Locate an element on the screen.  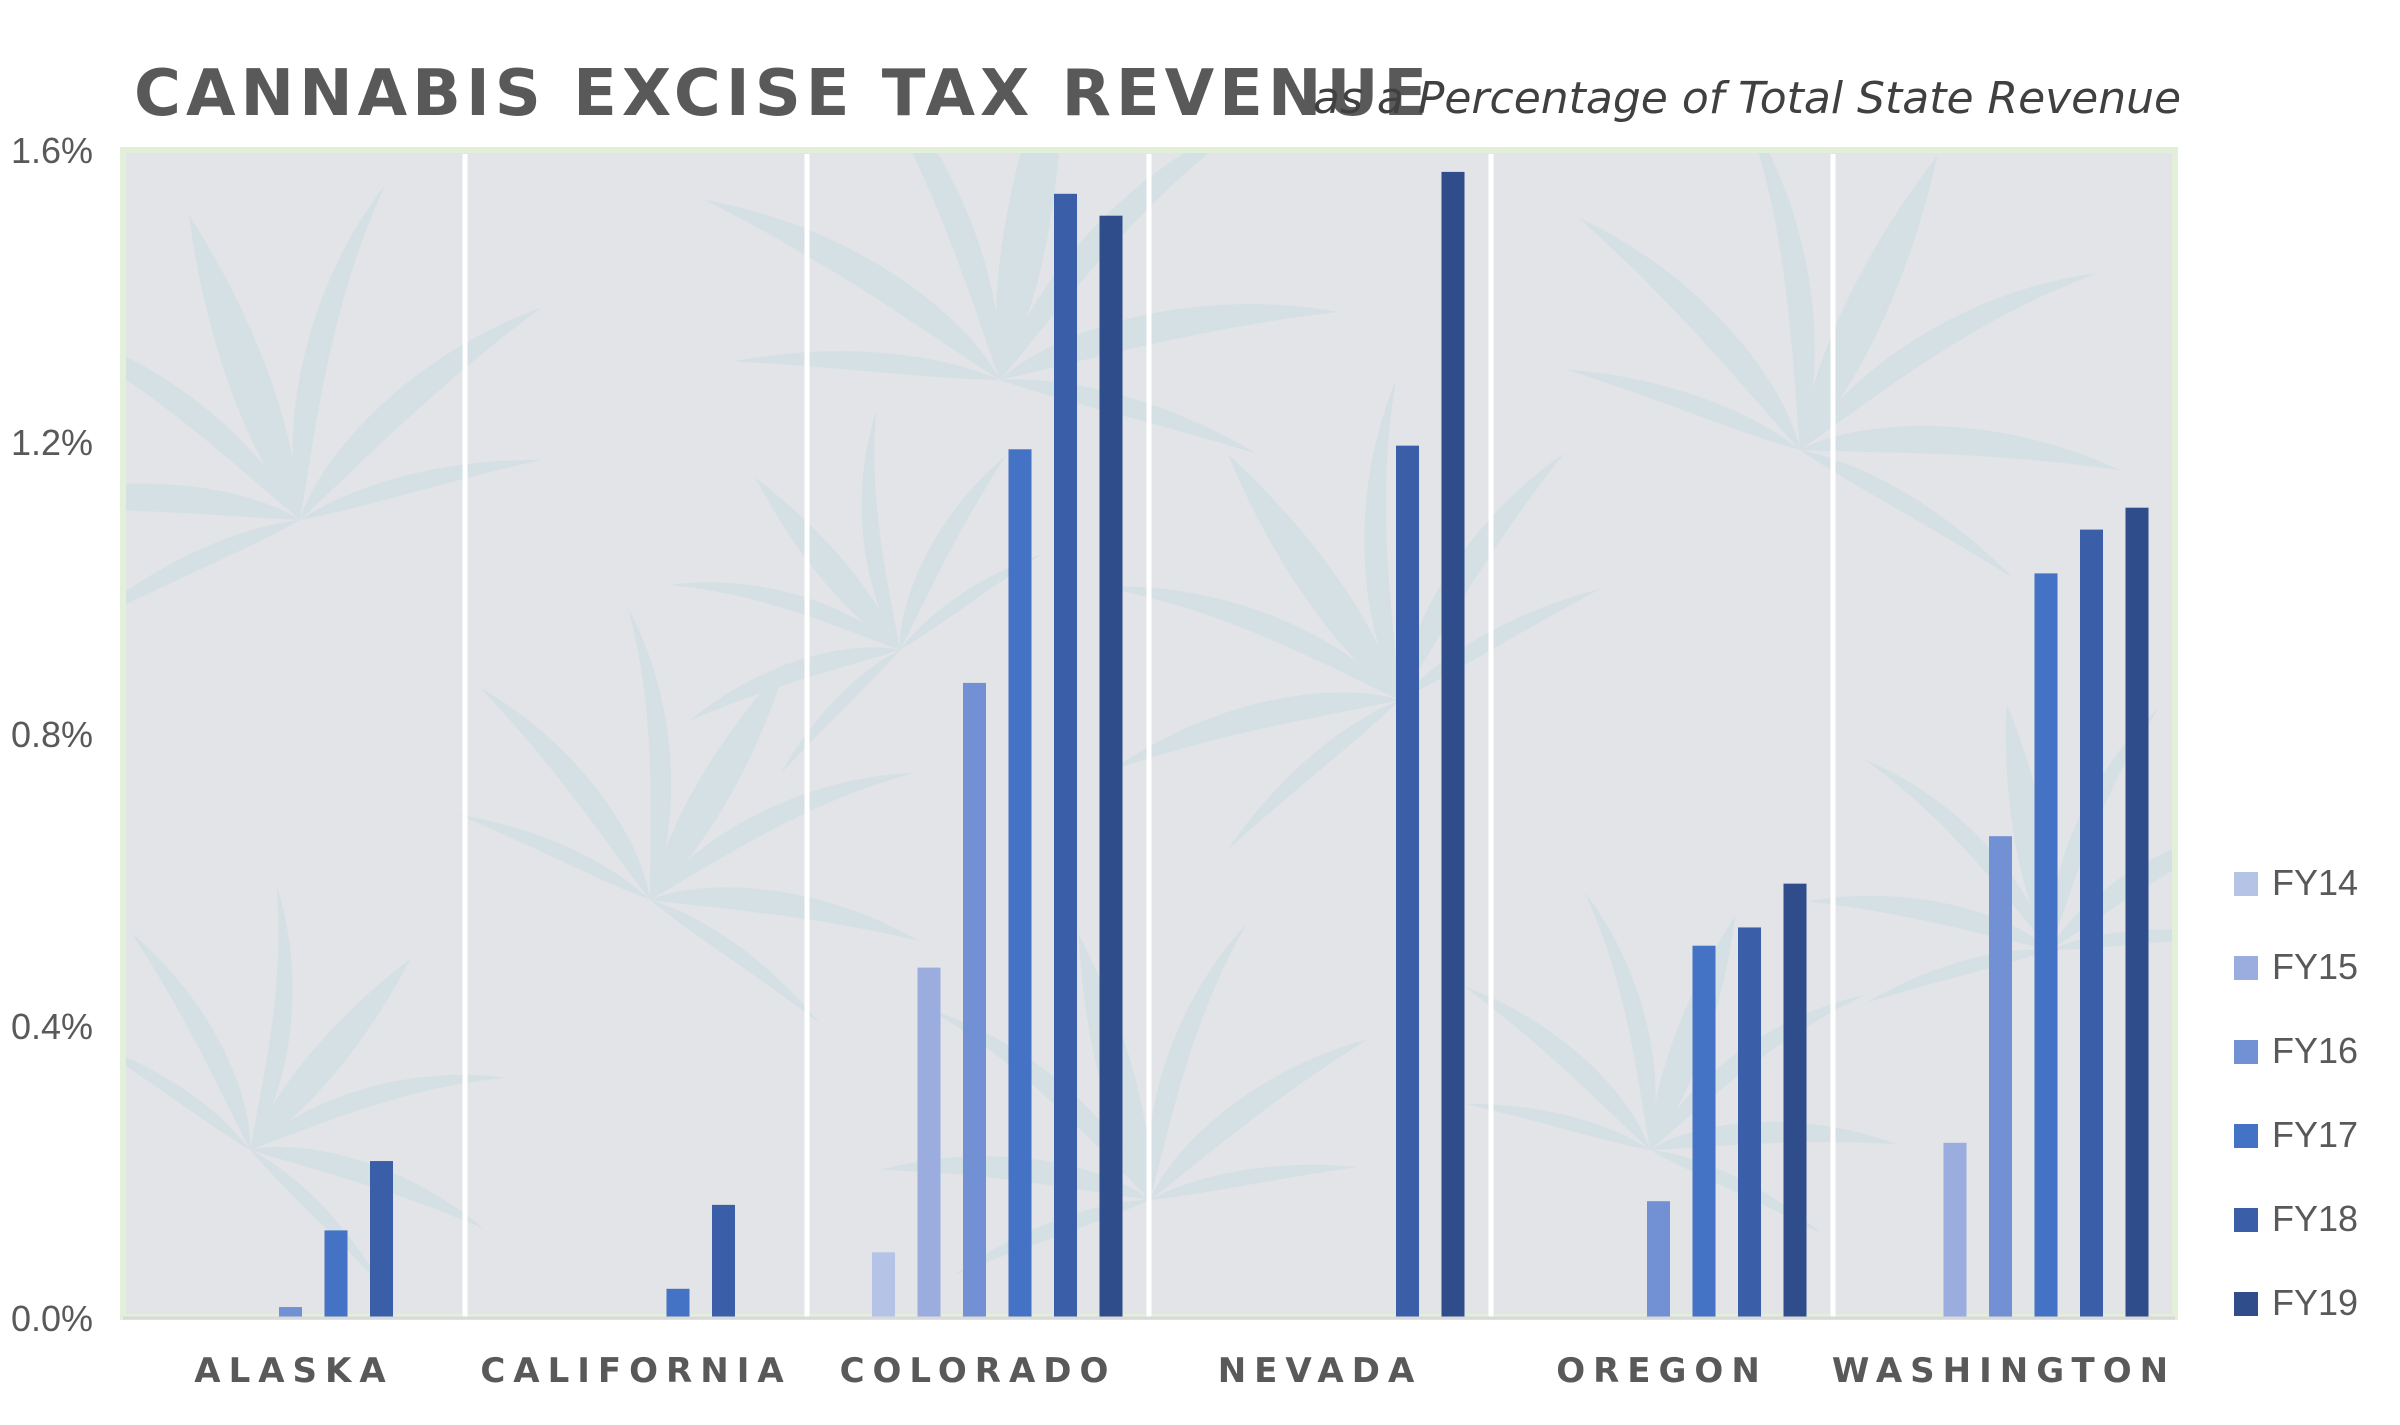
y-tick-label: 0.8% is located at coordinates (52, 734).